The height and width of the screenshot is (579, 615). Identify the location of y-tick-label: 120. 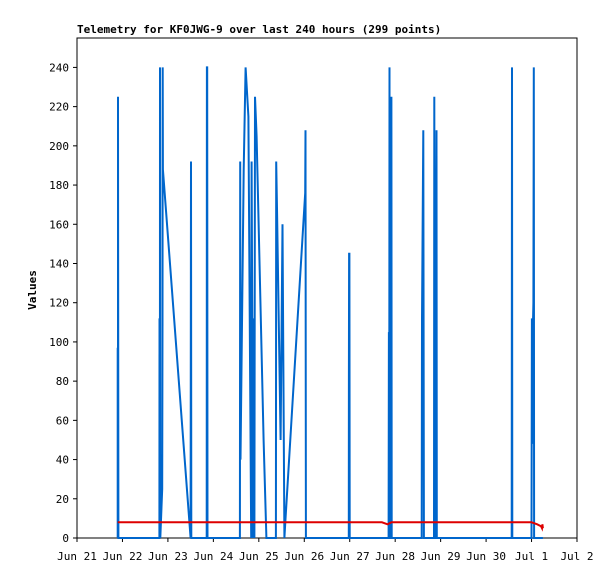
(59, 303).